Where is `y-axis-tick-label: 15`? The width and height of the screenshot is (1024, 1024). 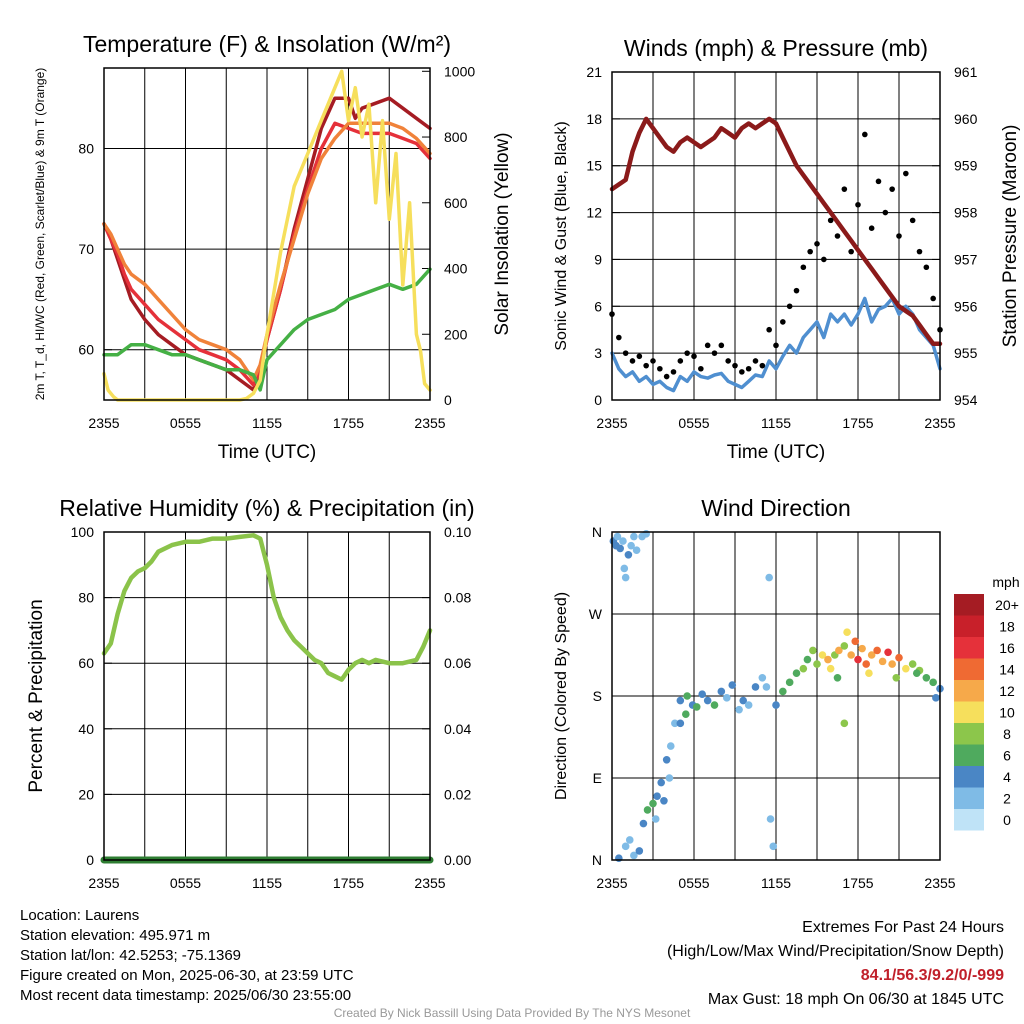
y-axis-tick-label: 15 is located at coordinates (594, 166).